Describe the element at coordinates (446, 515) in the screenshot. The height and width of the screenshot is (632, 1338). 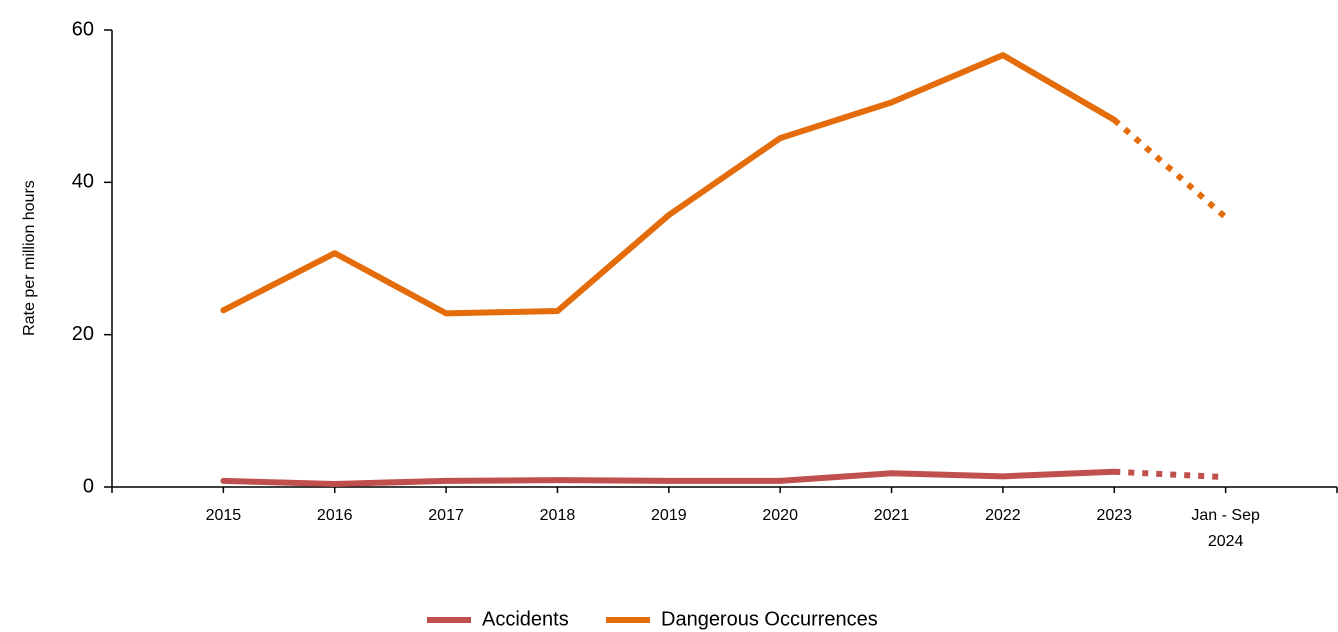
I see `x-tick-label: 2017` at that location.